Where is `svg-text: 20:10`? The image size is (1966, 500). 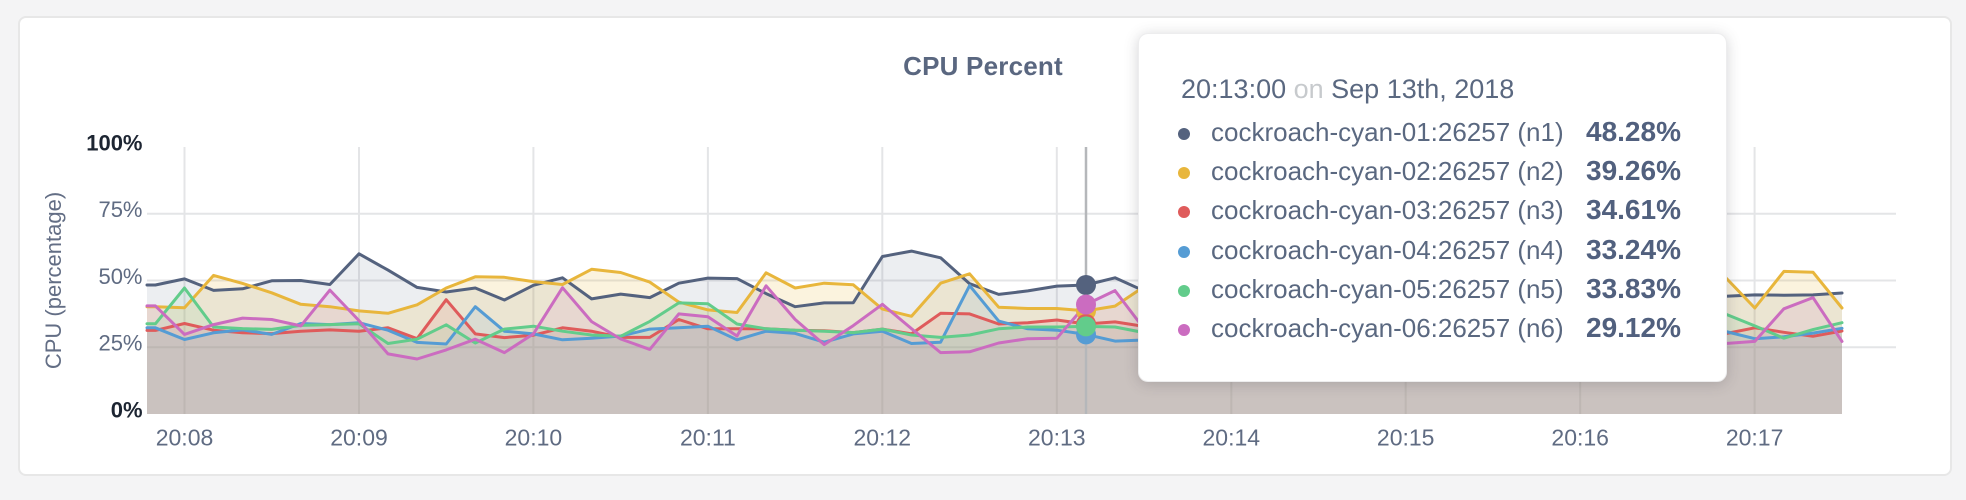
svg-text: 20:10 is located at coordinates (534, 438).